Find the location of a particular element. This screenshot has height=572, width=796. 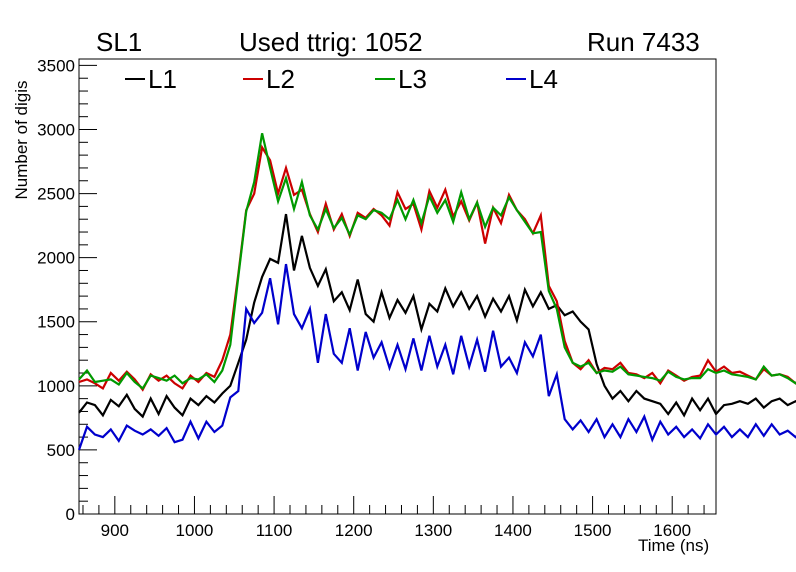

y-tick-label: 3000 is located at coordinates (56, 129).